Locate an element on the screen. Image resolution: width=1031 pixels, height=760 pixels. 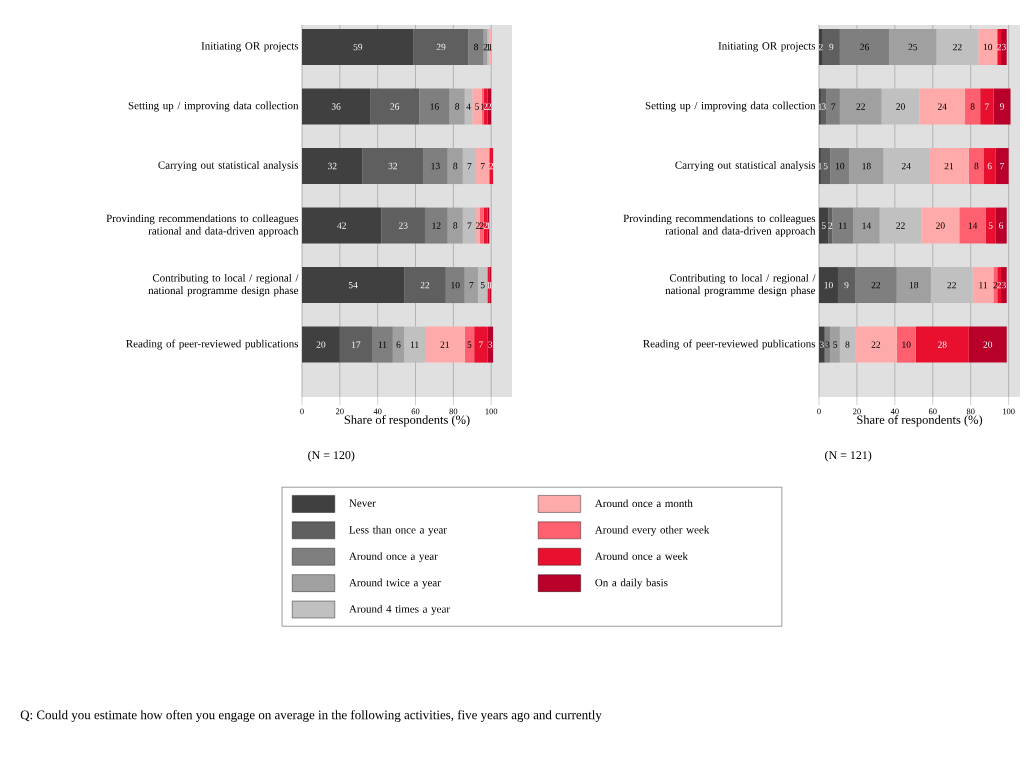
x-axis-title: Share of respondents (%) is located at coordinates (920, 421).